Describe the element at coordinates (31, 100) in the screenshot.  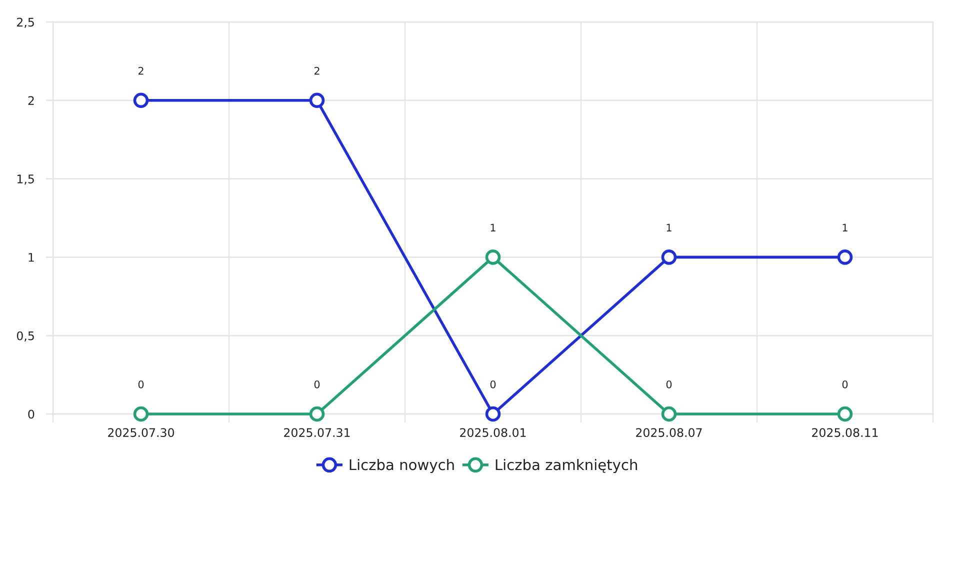
I see `y-tick-label: 2` at that location.